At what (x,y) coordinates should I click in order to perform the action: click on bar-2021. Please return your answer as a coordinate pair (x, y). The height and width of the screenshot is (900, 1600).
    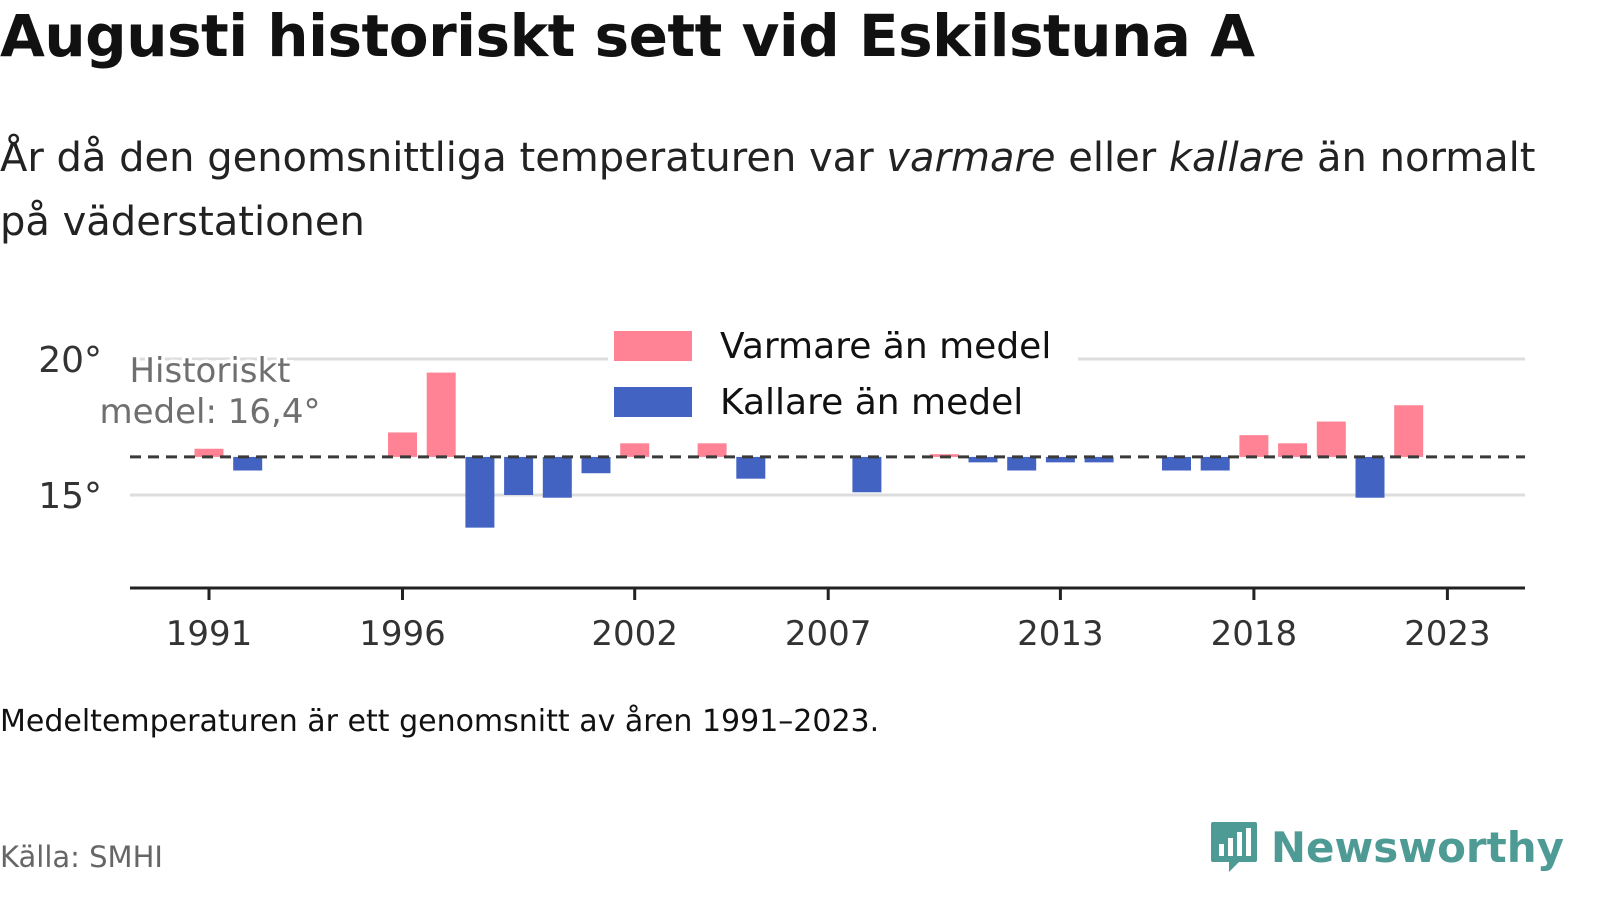
    Looking at the image, I should click on (1370, 477).